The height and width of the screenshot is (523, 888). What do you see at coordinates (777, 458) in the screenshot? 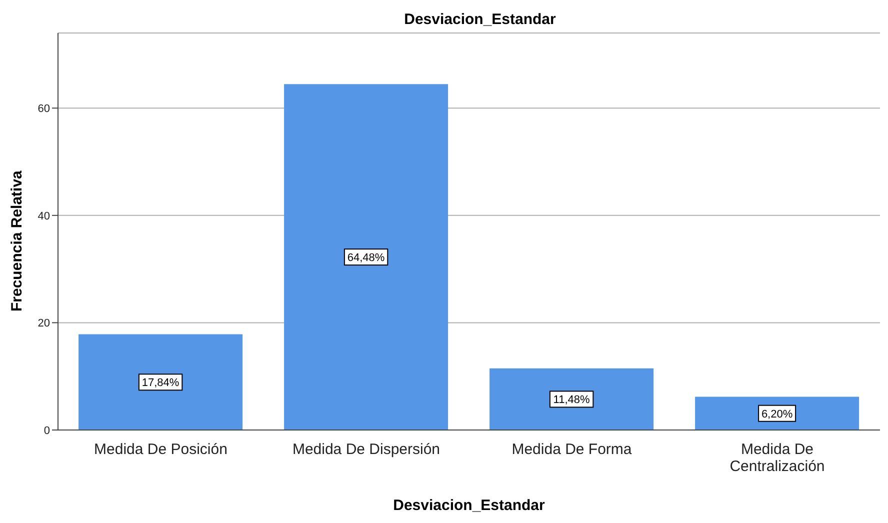
I see `x-tick-label: Medida De Centralización` at bounding box center [777, 458].